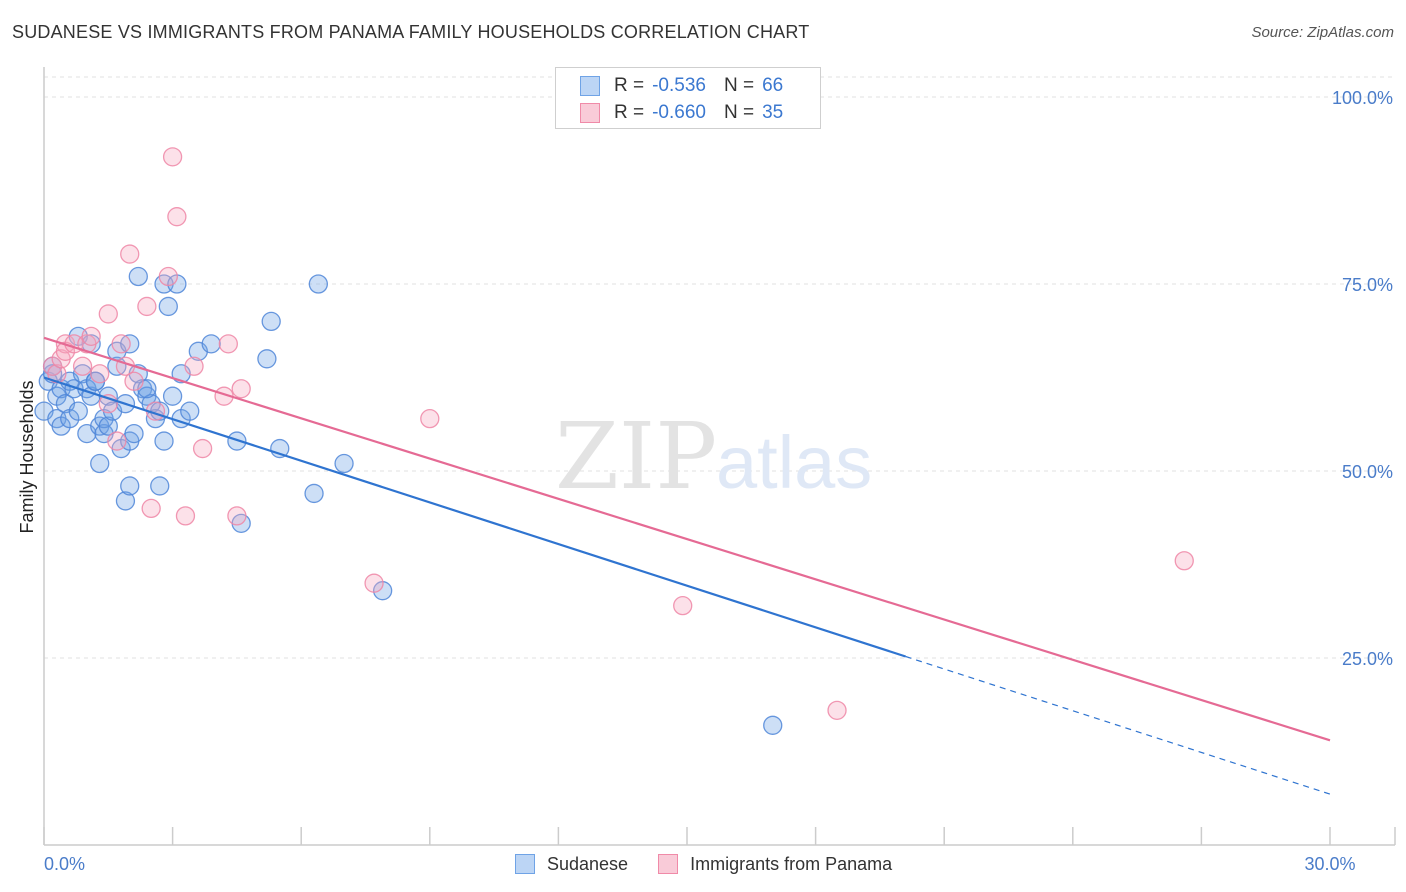  I want to click on legend-swatch-panama, so click(590, 113).